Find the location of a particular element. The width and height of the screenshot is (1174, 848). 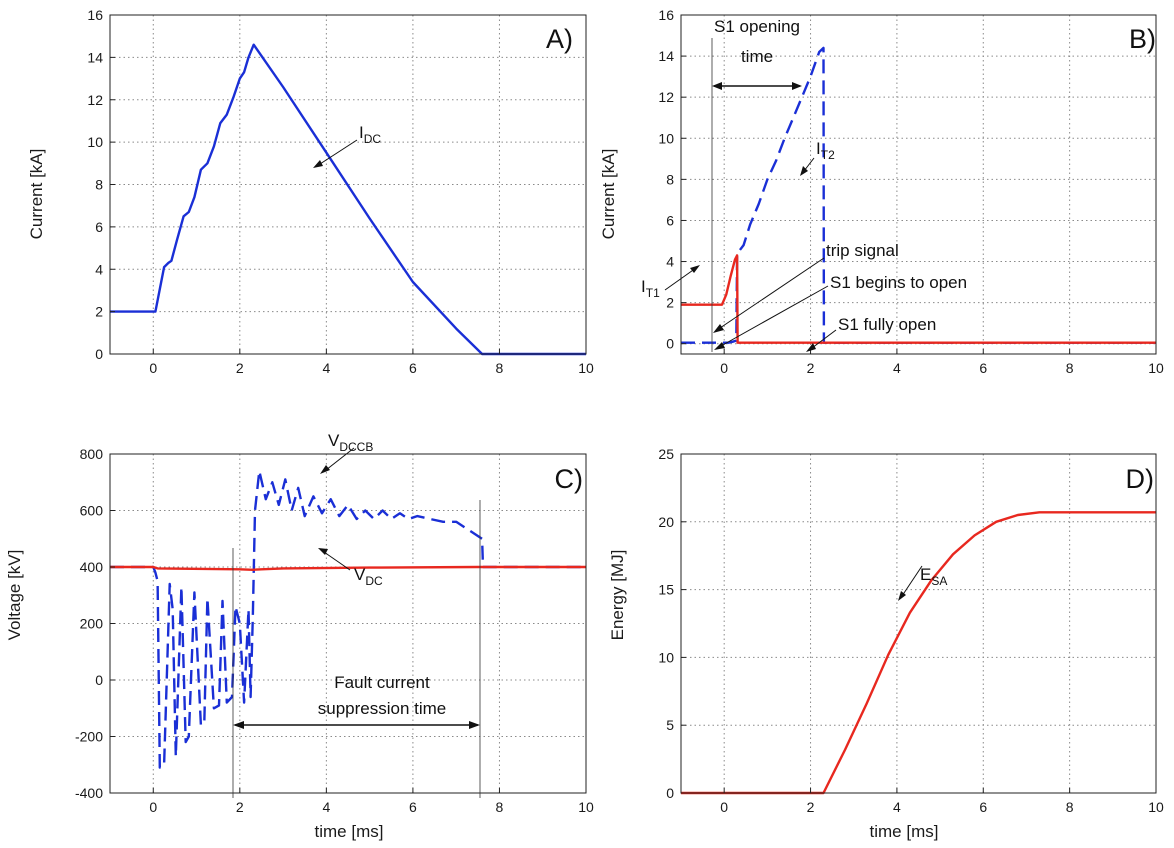

trip-signal-leader is located at coordinates (772, 293).